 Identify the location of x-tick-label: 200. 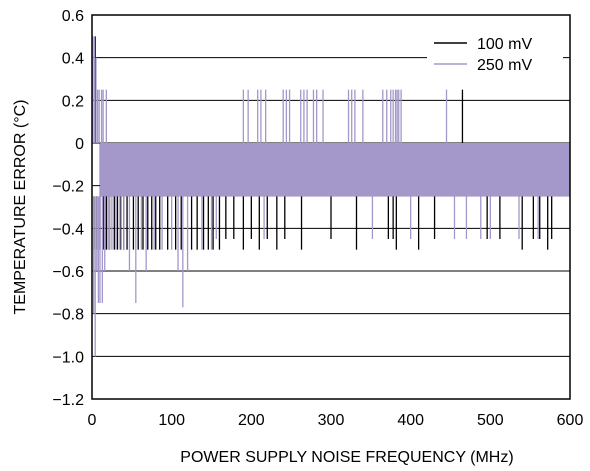
(251, 420).